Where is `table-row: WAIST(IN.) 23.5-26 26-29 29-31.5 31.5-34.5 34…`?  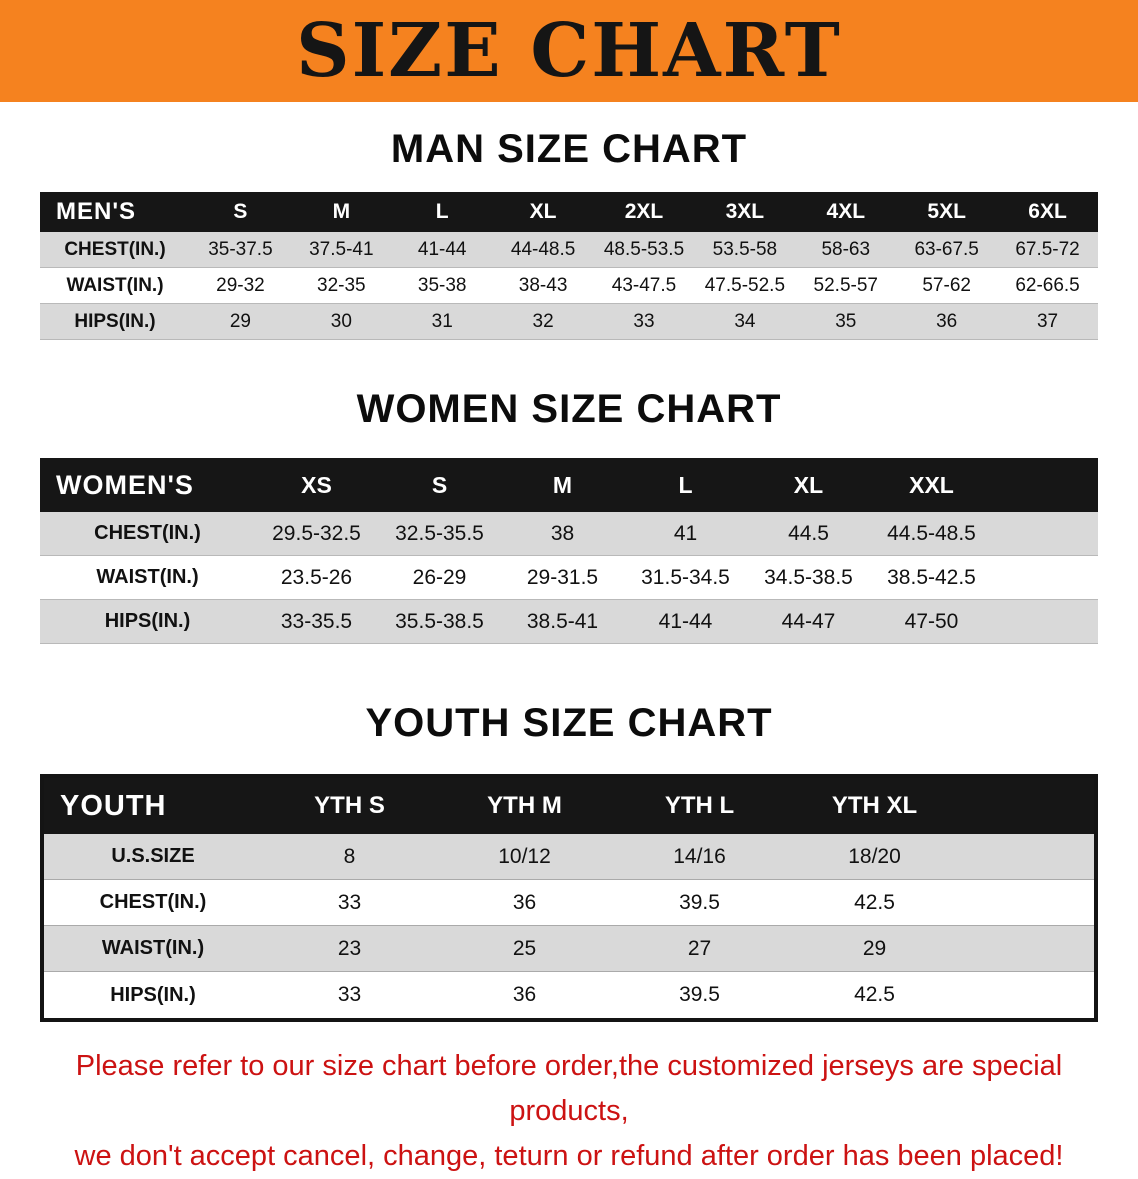
table-row: WAIST(IN.) 23.5-26 26-29 29-31.5 31.5-34.5 34… is located at coordinates (569, 578).